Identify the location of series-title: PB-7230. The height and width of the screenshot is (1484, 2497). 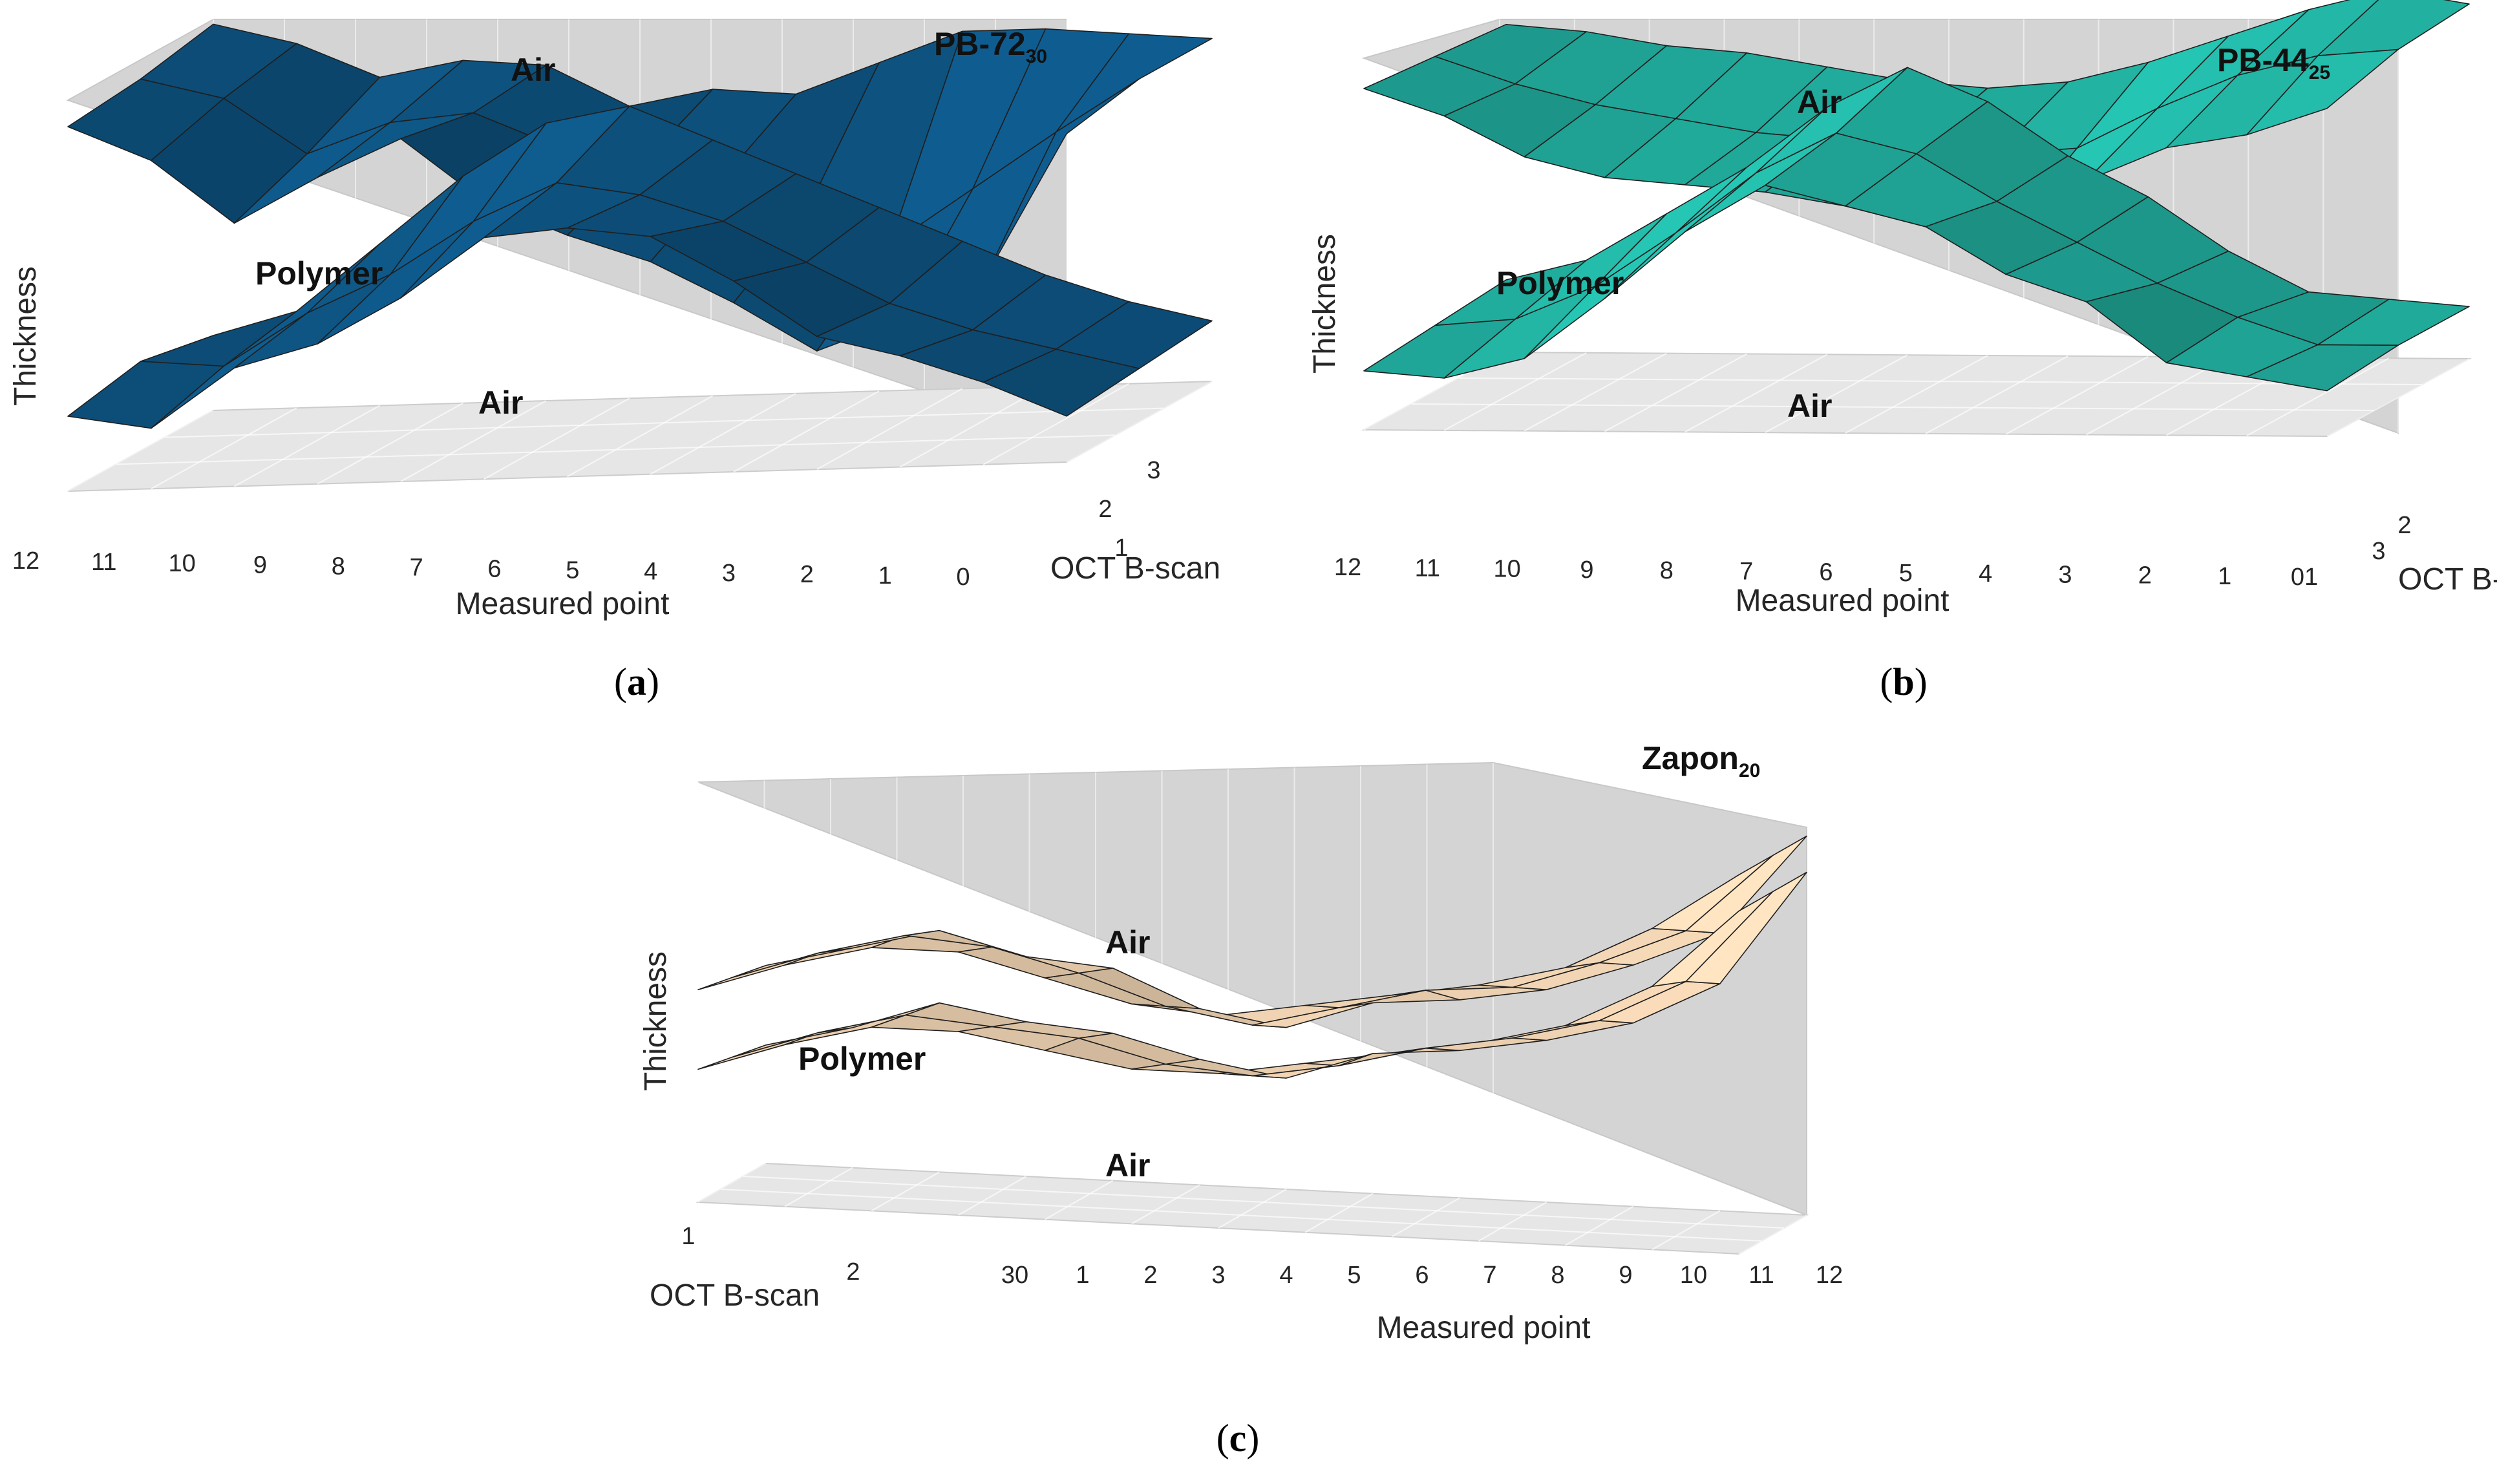
(990, 47).